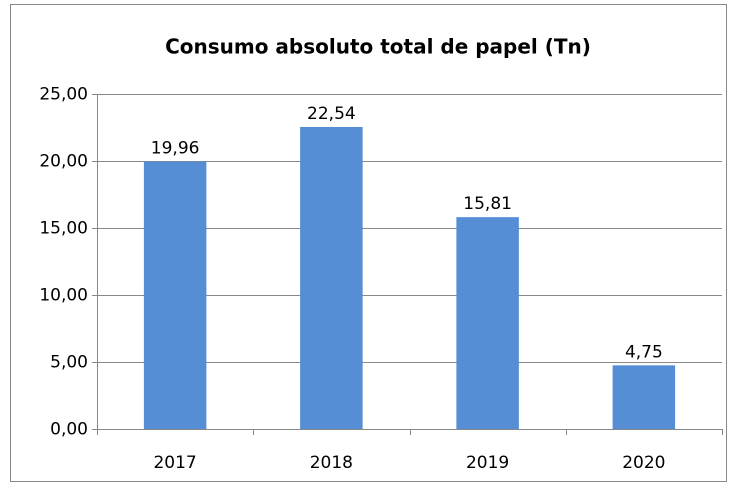  I want to click on value-label: 4,75, so click(644, 352).